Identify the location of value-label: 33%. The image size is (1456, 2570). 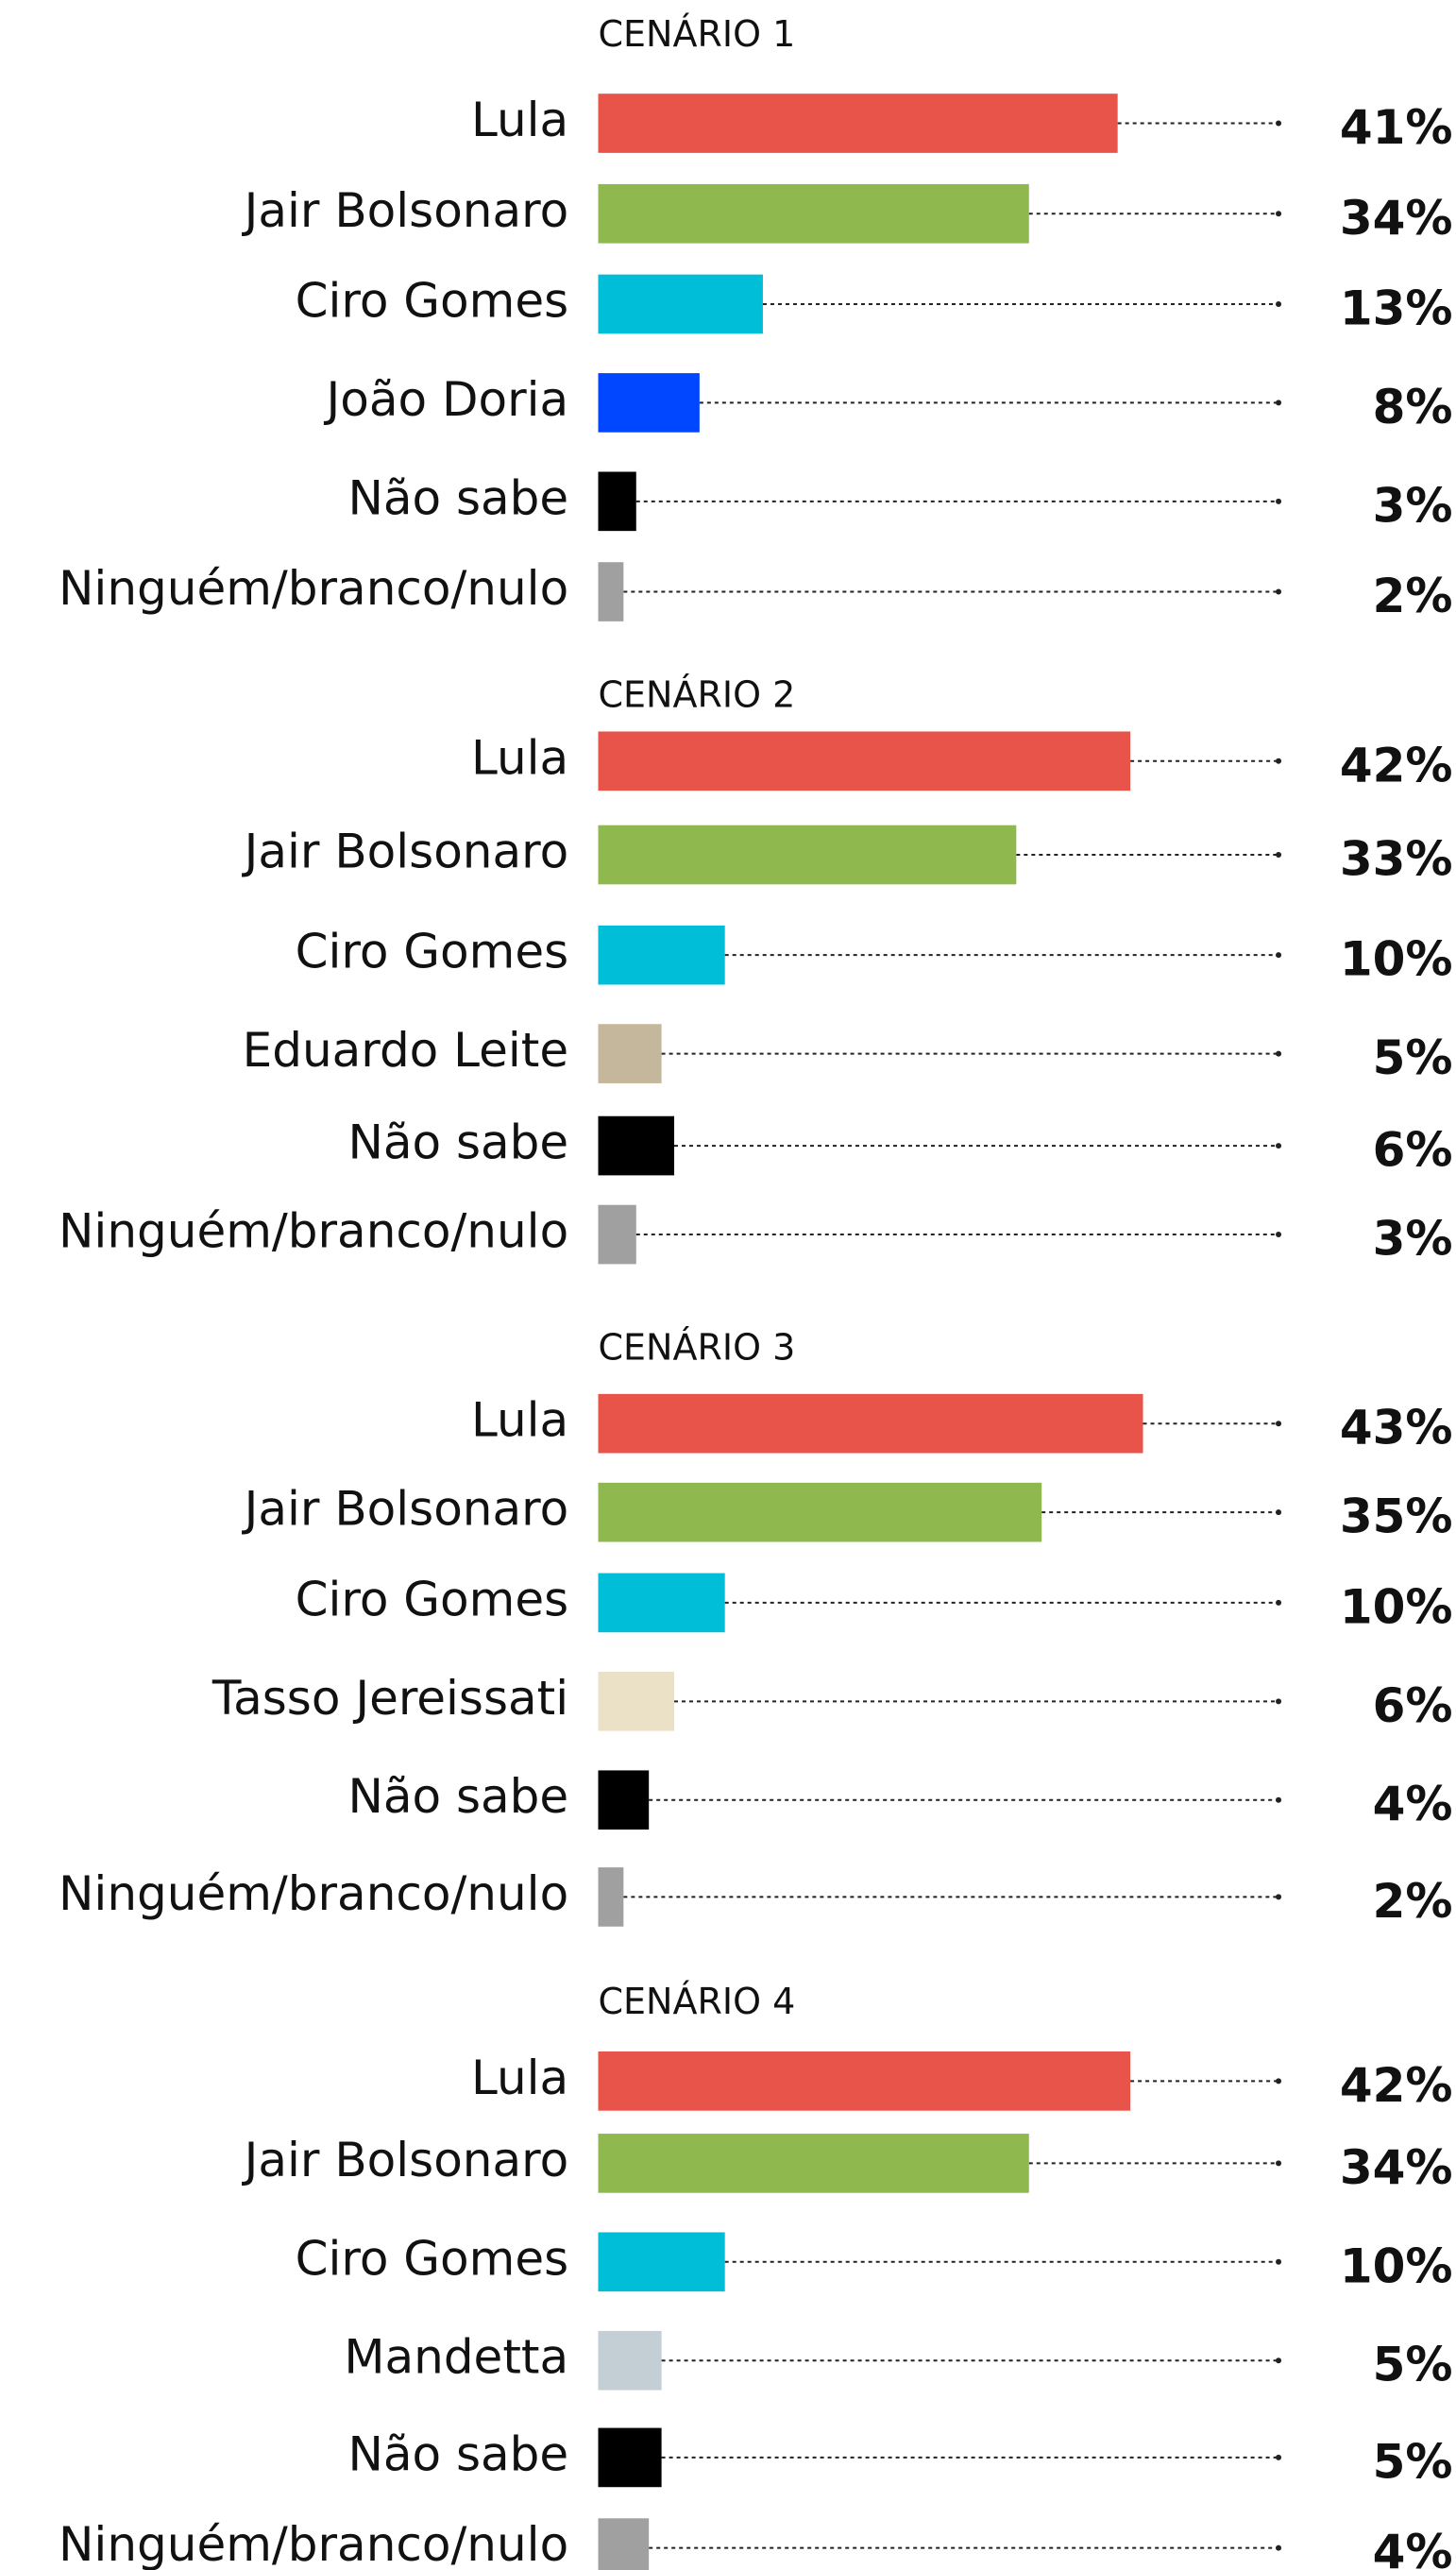
(1396, 859).